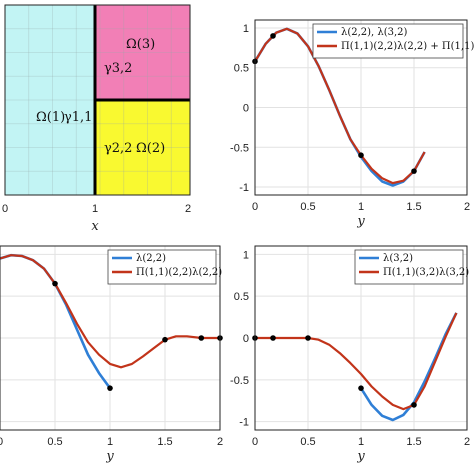  Describe the element at coordinates (95, 226) in the screenshot. I see `domain-xlabel: x` at that location.